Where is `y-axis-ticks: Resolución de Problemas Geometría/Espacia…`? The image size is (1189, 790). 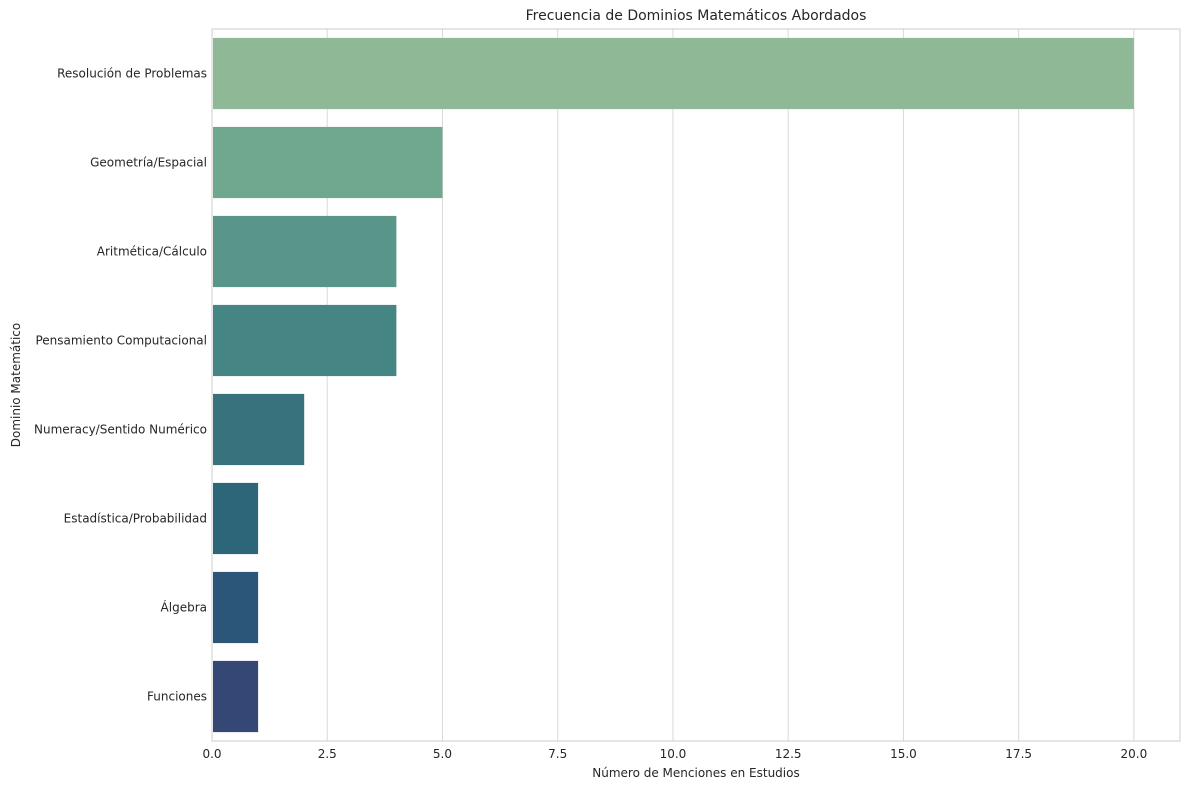 y-axis-ticks: Resolución de Problemas Geometría/Espacia… is located at coordinates (120, 385).